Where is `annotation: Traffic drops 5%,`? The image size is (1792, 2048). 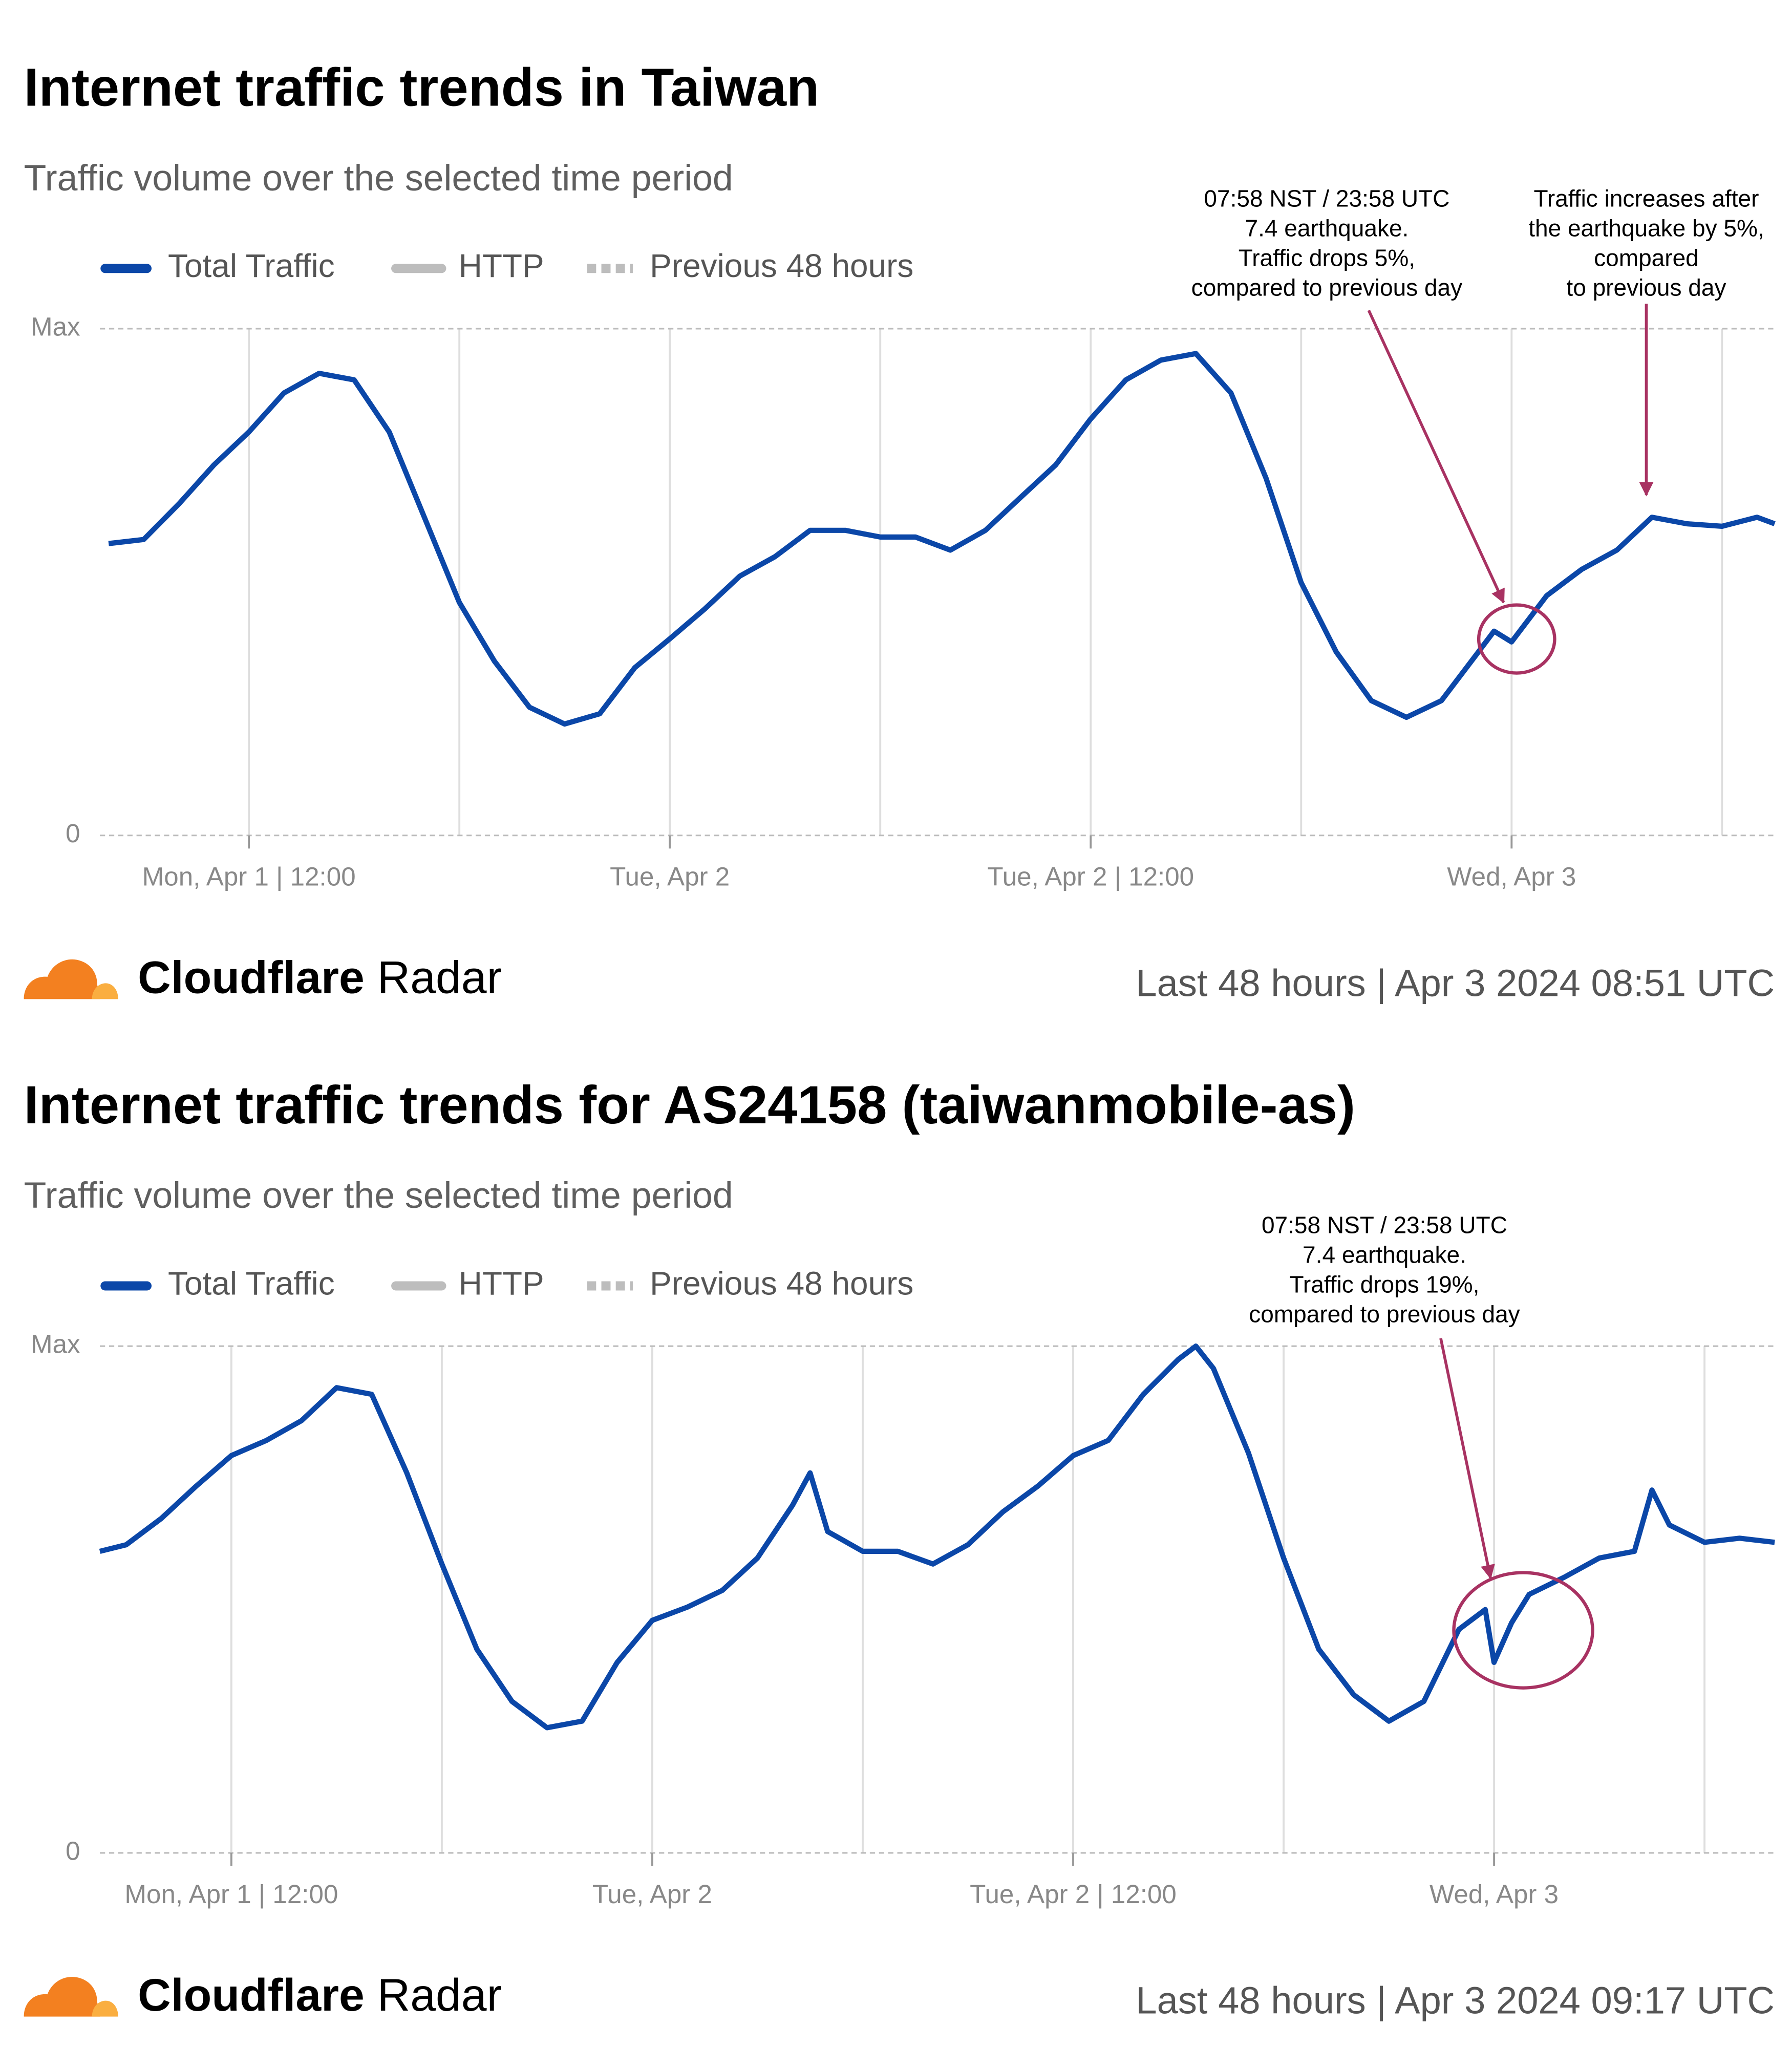 annotation: Traffic drops 5%, is located at coordinates (1327, 258).